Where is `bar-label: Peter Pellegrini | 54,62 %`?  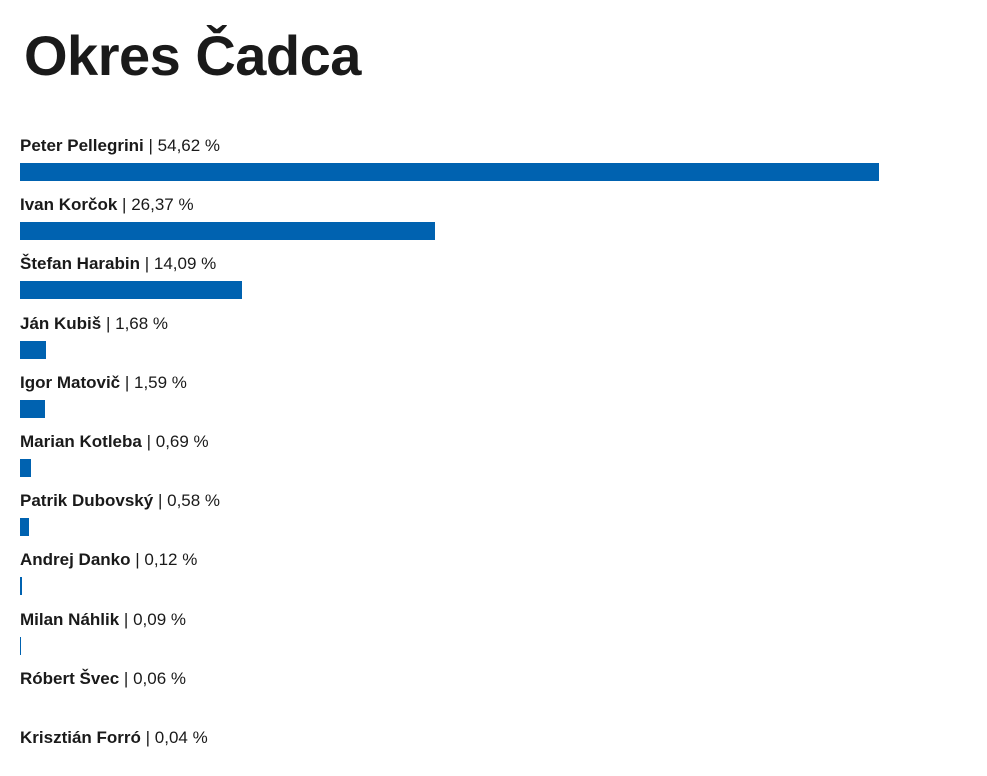
bar-label: Peter Pellegrini | 54,62 % is located at coordinates (120, 146).